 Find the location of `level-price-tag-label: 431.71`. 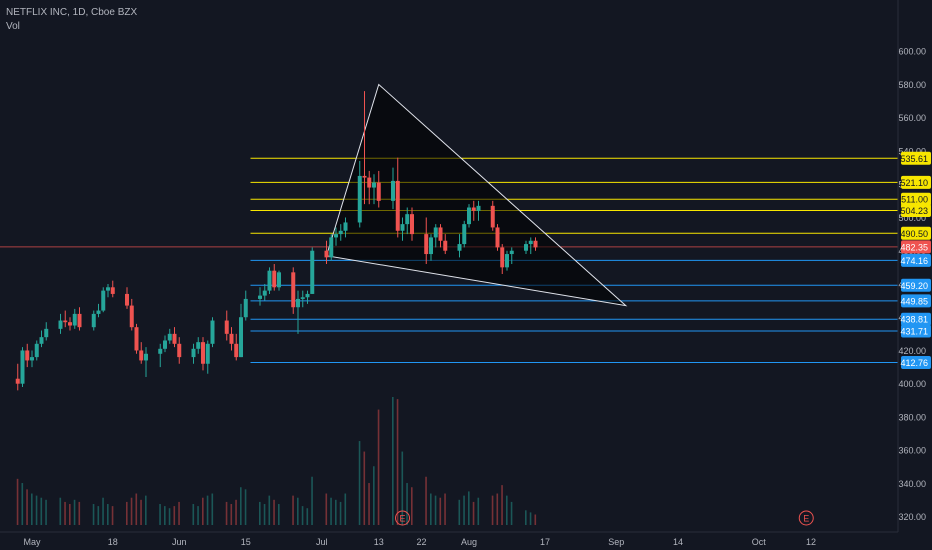

level-price-tag-label: 431.71 is located at coordinates (914, 331).